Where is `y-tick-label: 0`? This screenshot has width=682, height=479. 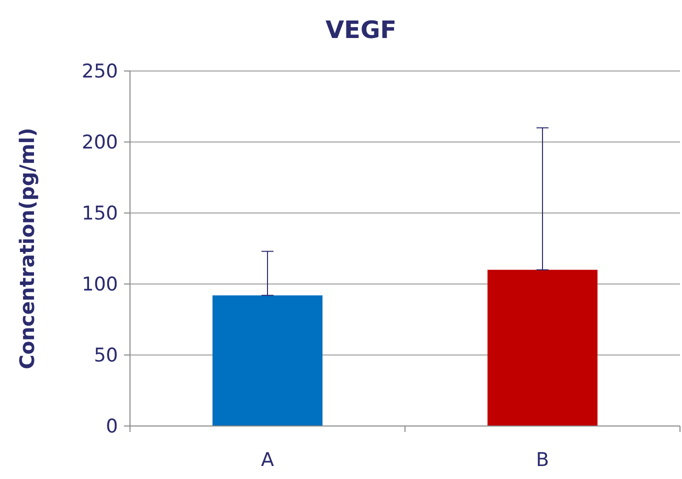 y-tick-label: 0 is located at coordinates (112, 427).